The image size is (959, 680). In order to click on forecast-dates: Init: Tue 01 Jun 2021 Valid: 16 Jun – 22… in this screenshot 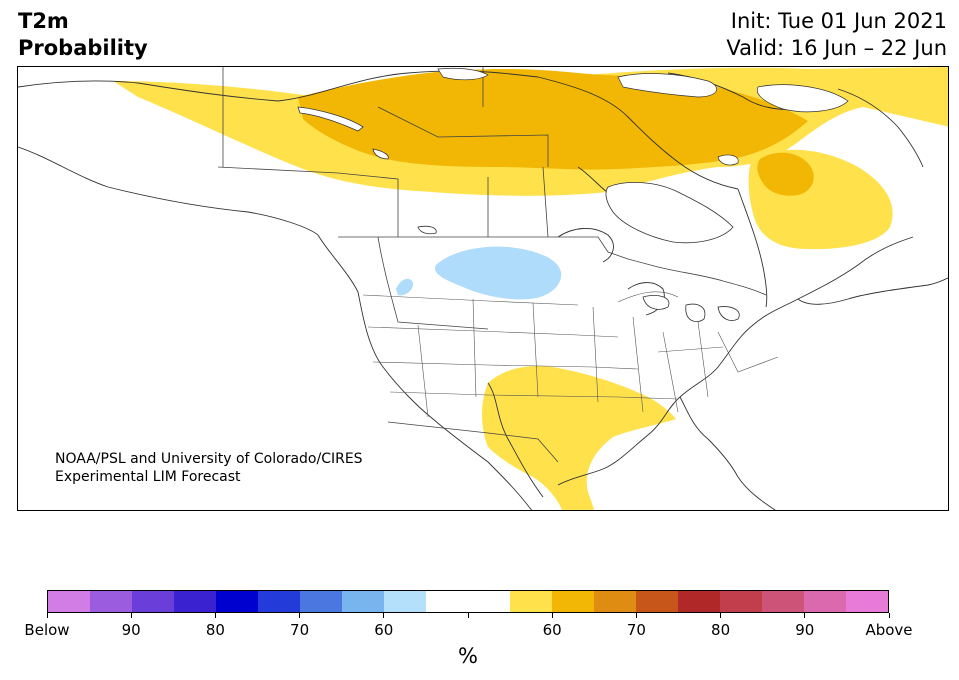, I will do `click(836, 35)`.